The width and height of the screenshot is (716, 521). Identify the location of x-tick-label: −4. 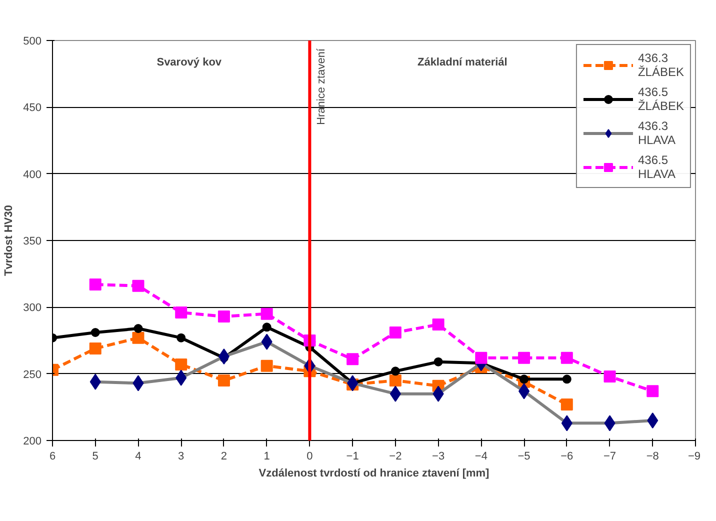
(481, 456).